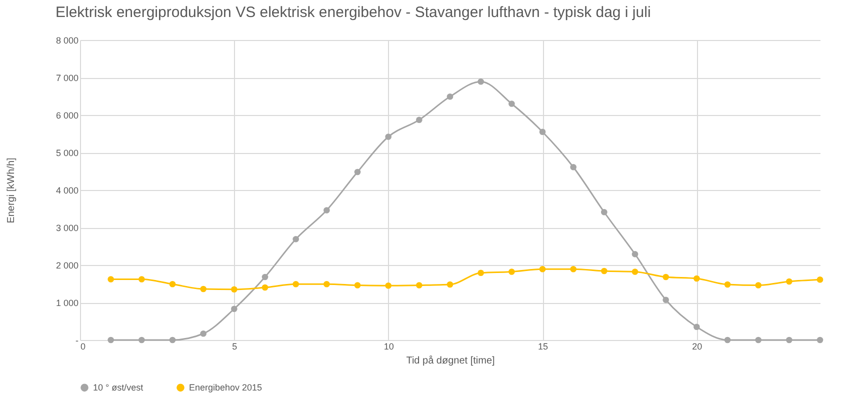  Describe the element at coordinates (225, 387) in the screenshot. I see `legend-label: Energibehov 2015` at that location.